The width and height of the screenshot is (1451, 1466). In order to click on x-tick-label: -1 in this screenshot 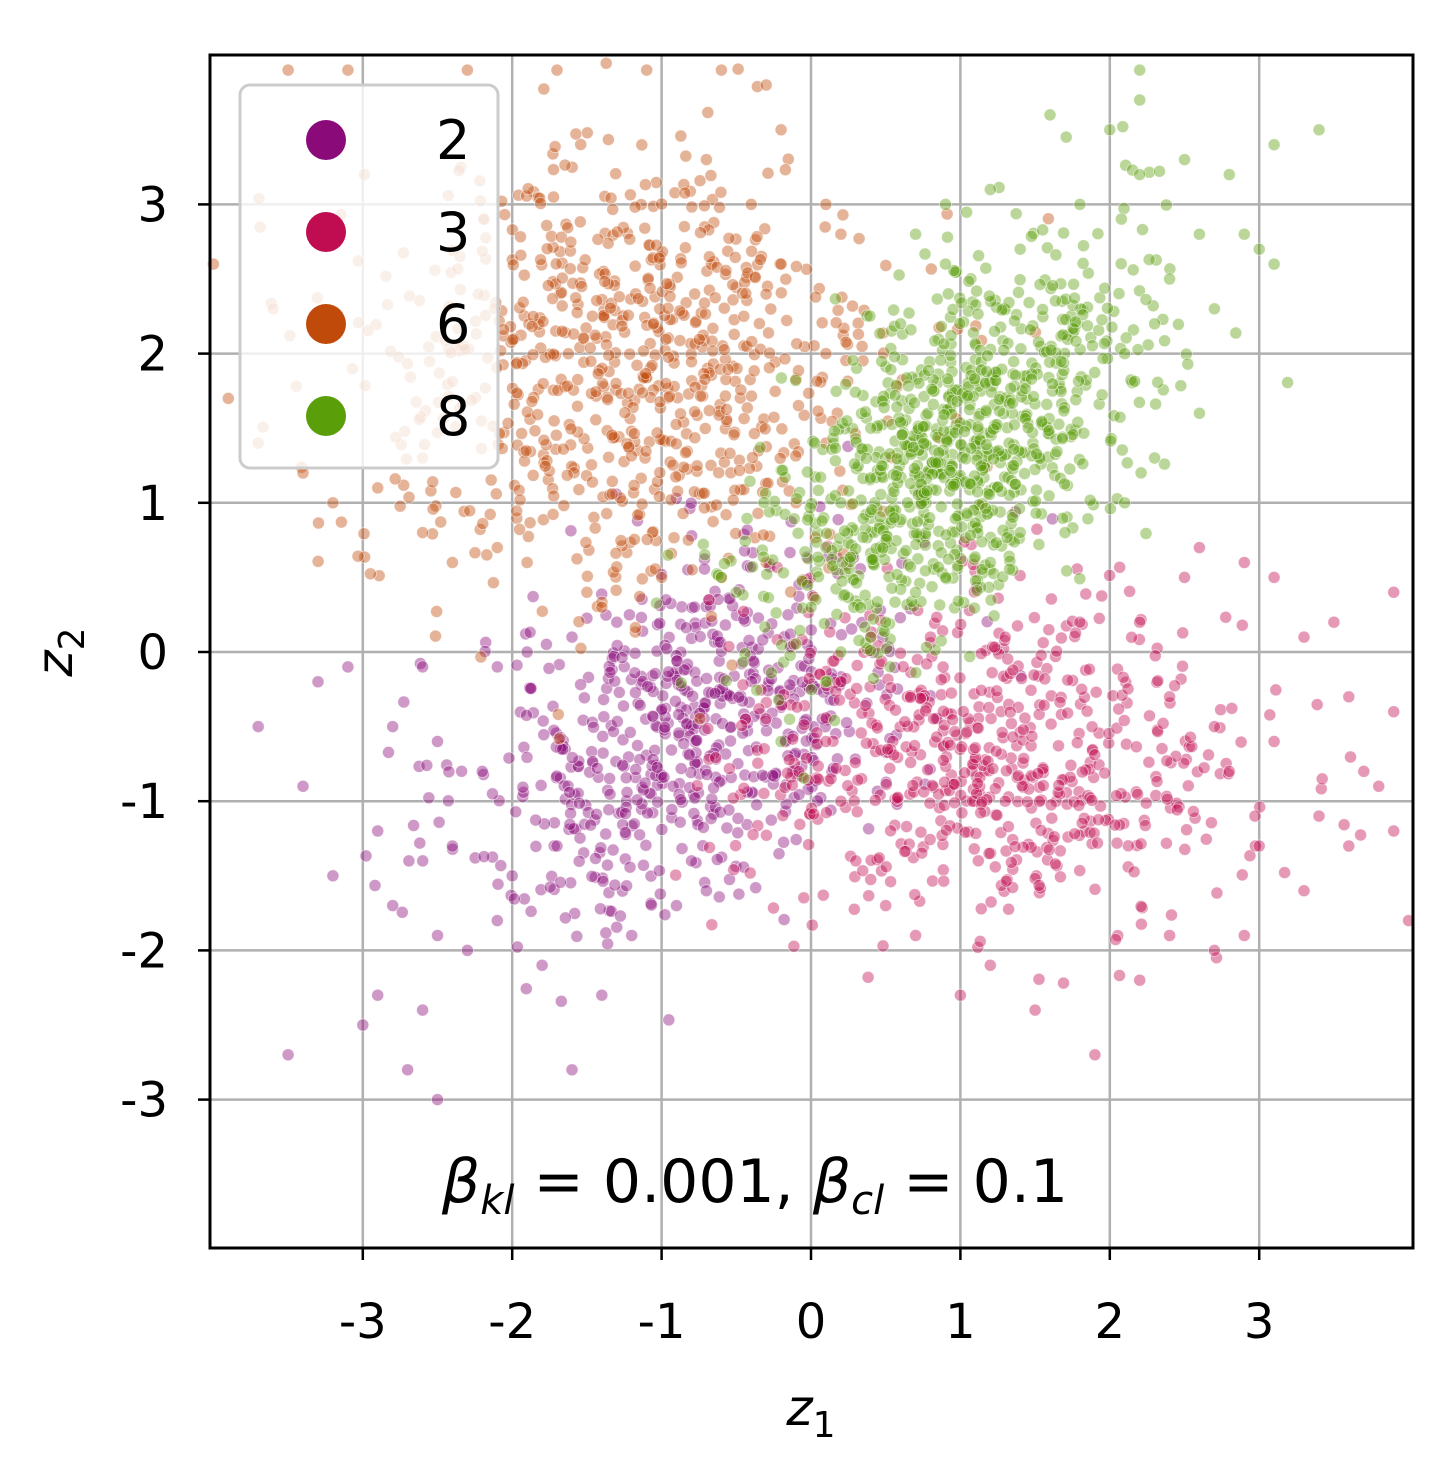, I will do `click(662, 1322)`.